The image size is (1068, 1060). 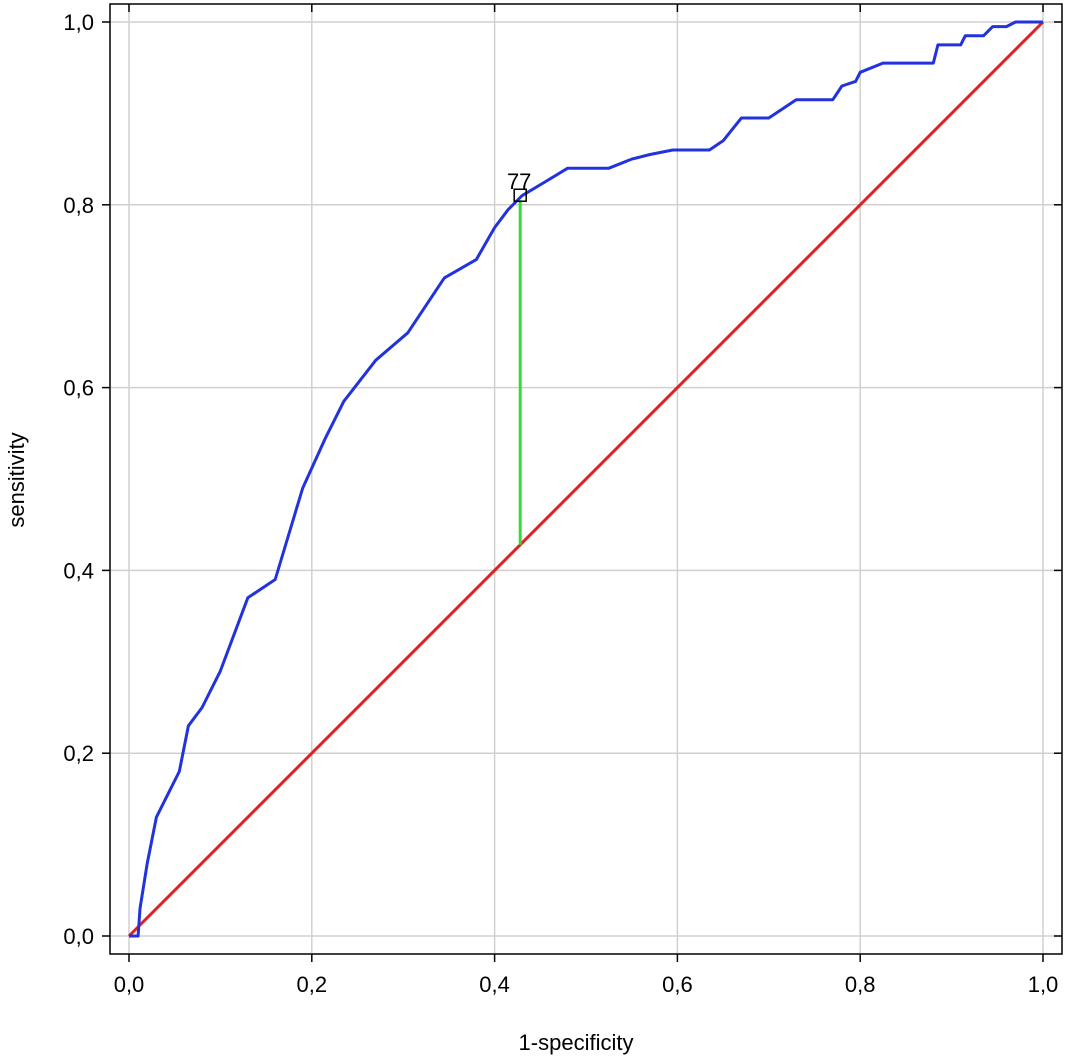 What do you see at coordinates (129, 984) in the screenshot?
I see `x-tick-label: 0,0` at bounding box center [129, 984].